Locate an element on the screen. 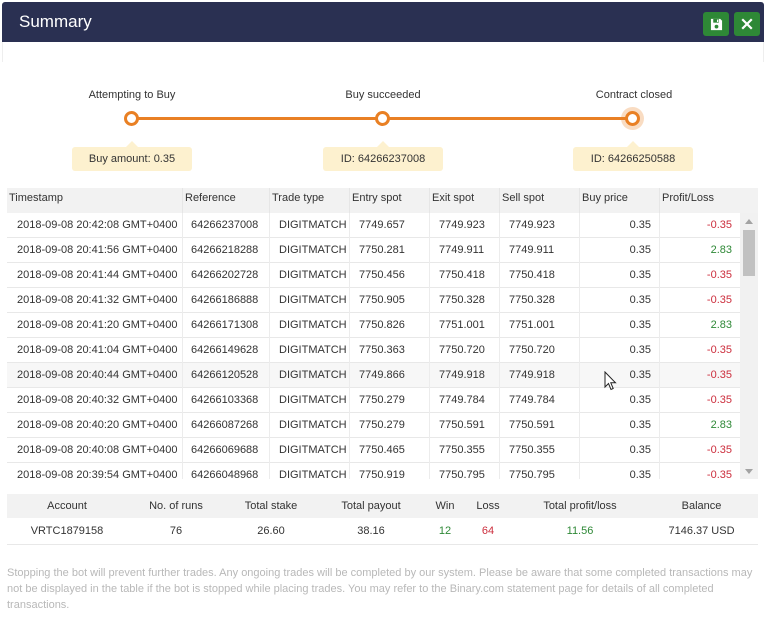  cell-entry: 7750.465 is located at coordinates (390, 450).